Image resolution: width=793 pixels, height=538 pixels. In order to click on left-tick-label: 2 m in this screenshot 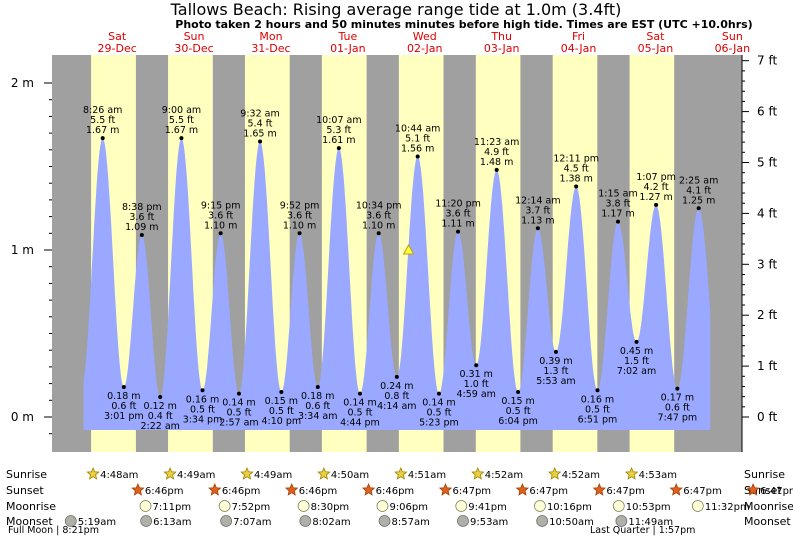, I will do `click(22, 83)`.